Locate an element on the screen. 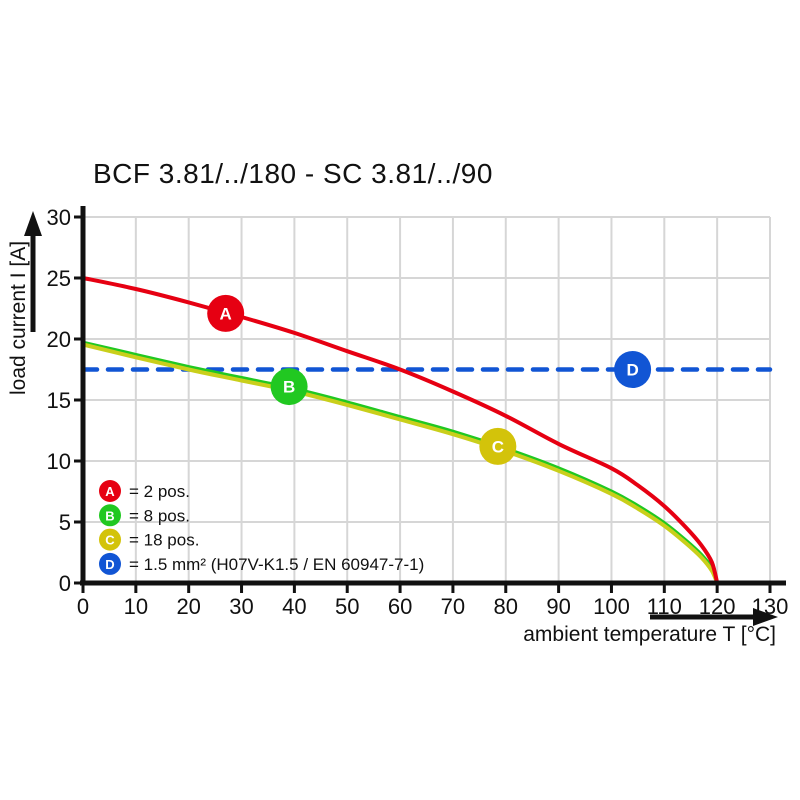 The image size is (800, 800). legend-marker-letter: B is located at coordinates (109, 515).